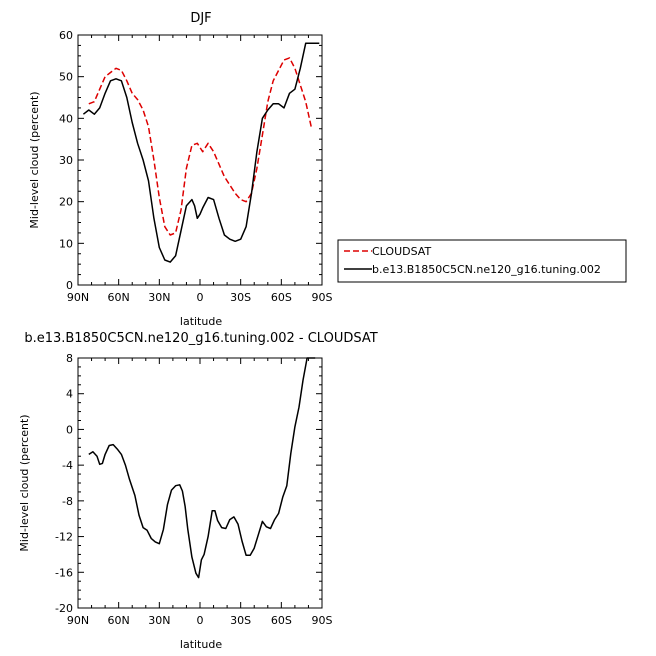  Describe the element at coordinates (159, 297) in the screenshot. I see `top-xtick-label: 30N` at that location.